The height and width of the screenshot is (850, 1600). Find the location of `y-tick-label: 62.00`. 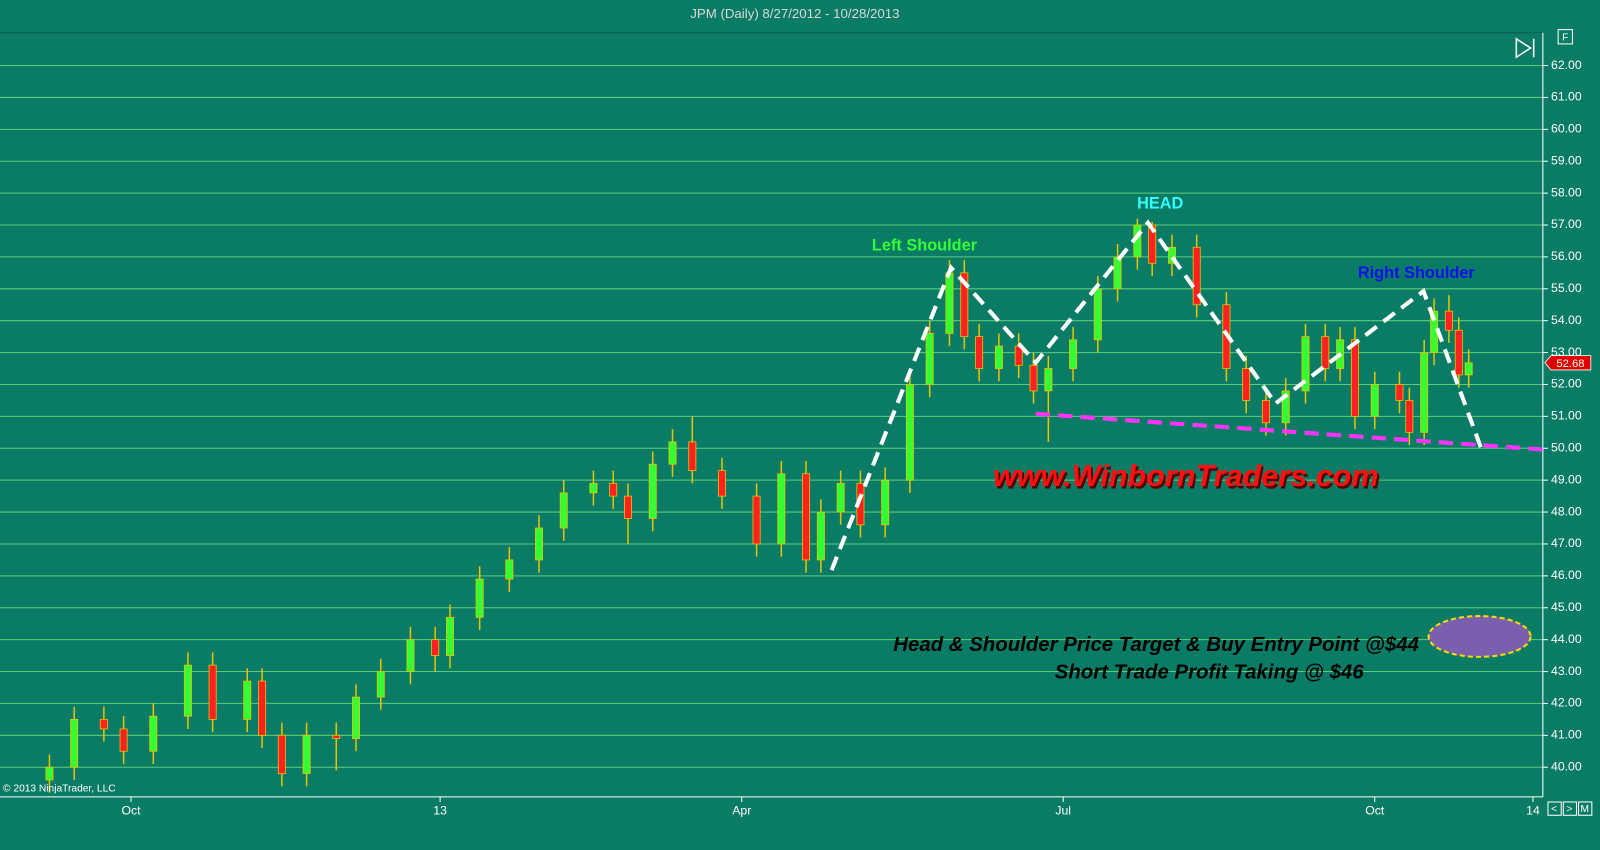

y-tick-label: 62.00 is located at coordinates (1566, 65).